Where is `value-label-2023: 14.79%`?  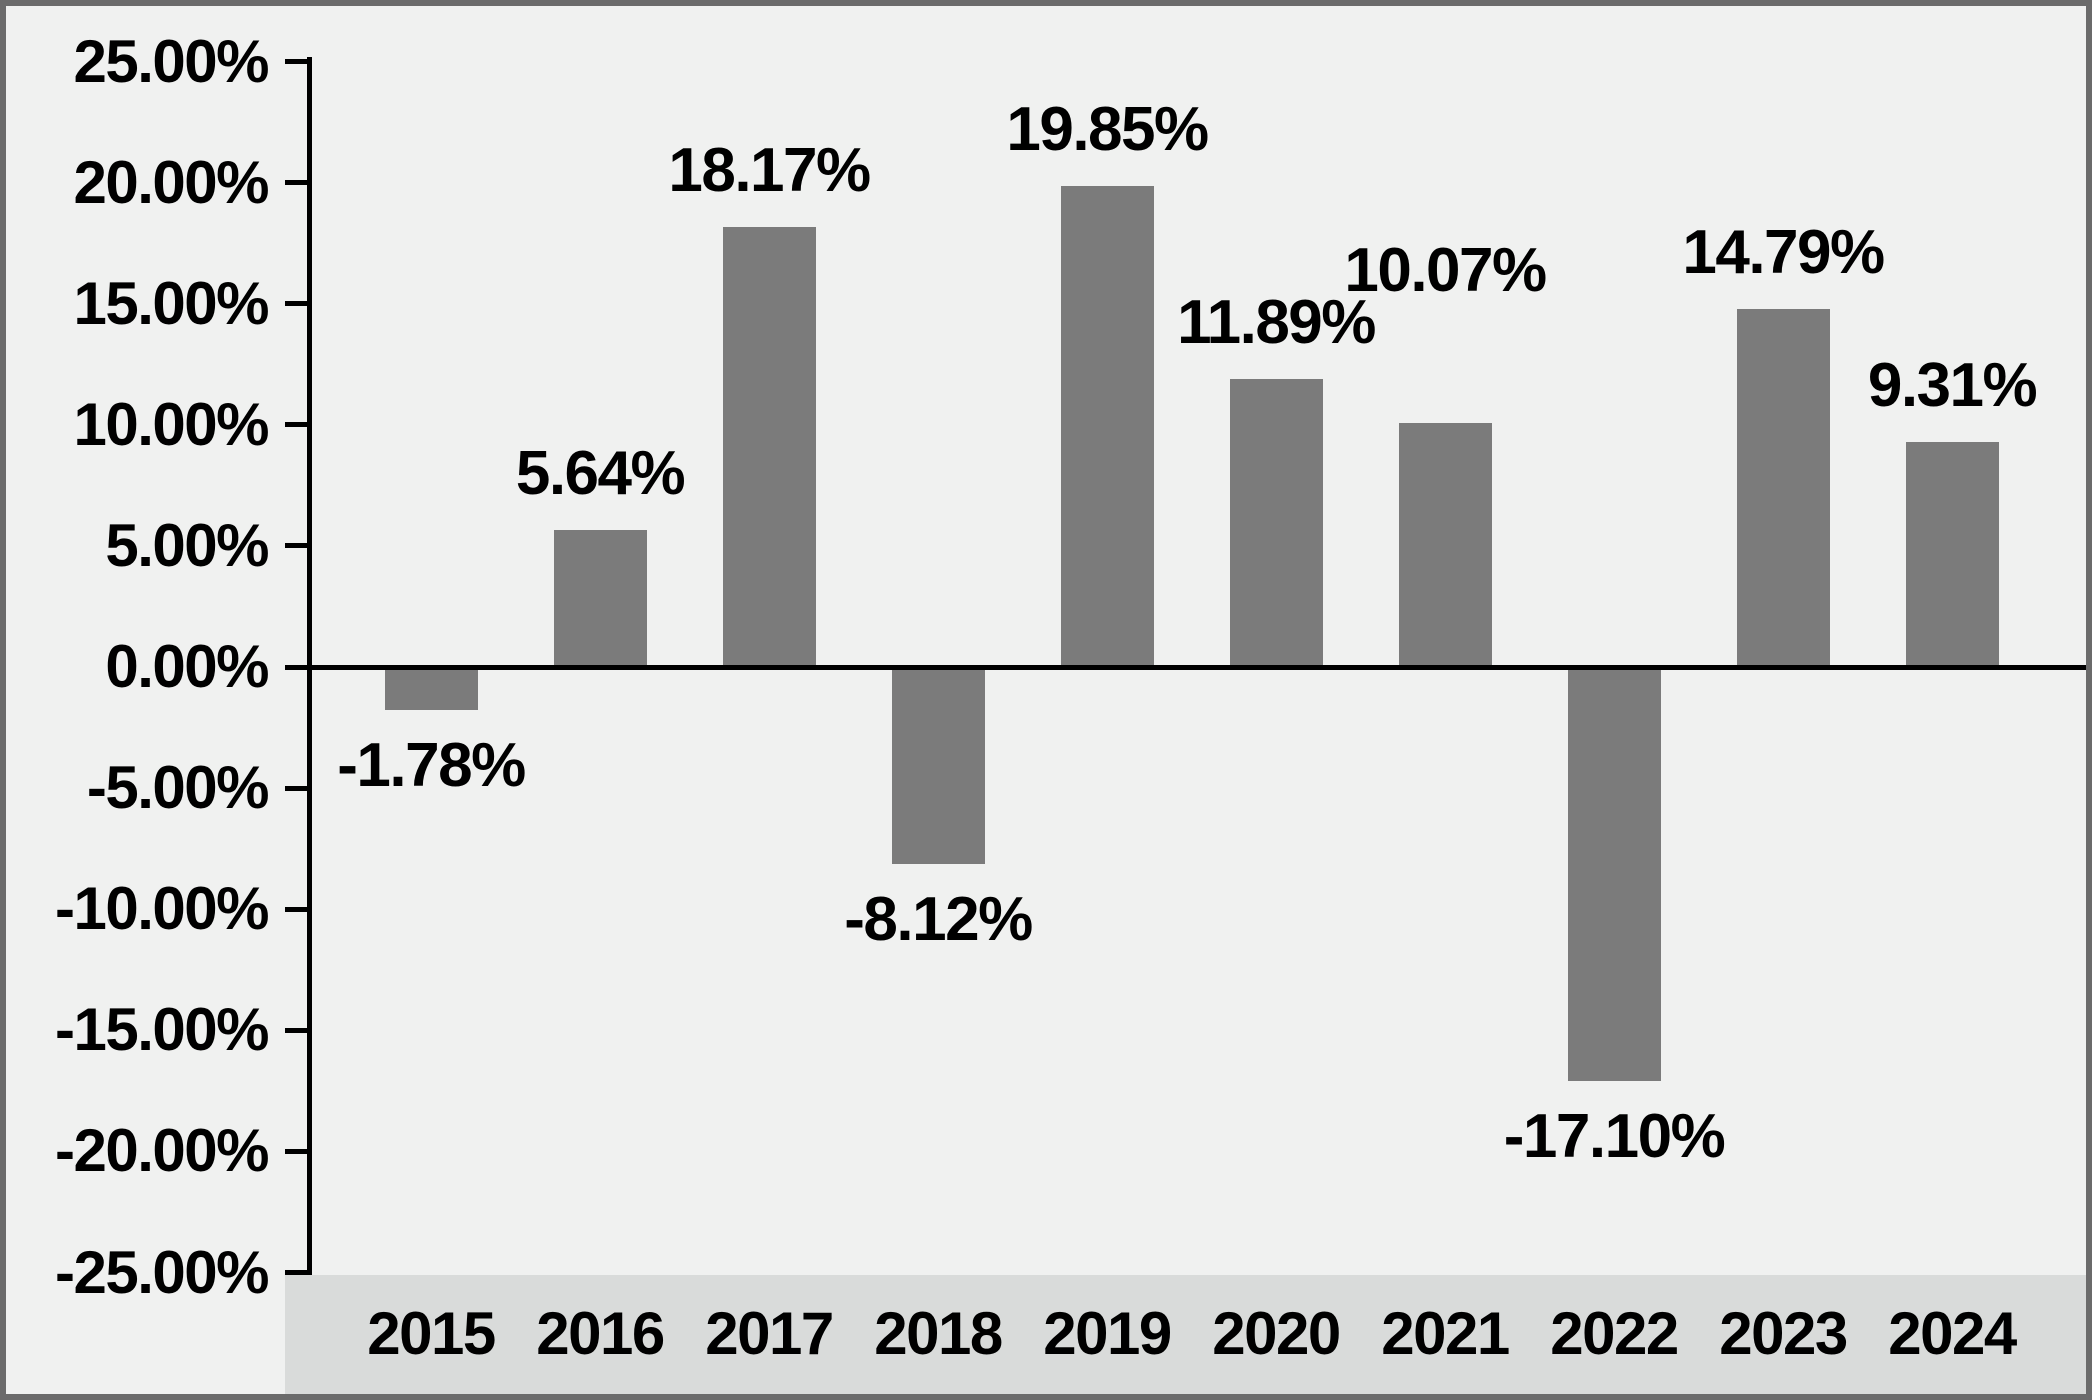
value-label-2023: 14.79% is located at coordinates (1783, 252).